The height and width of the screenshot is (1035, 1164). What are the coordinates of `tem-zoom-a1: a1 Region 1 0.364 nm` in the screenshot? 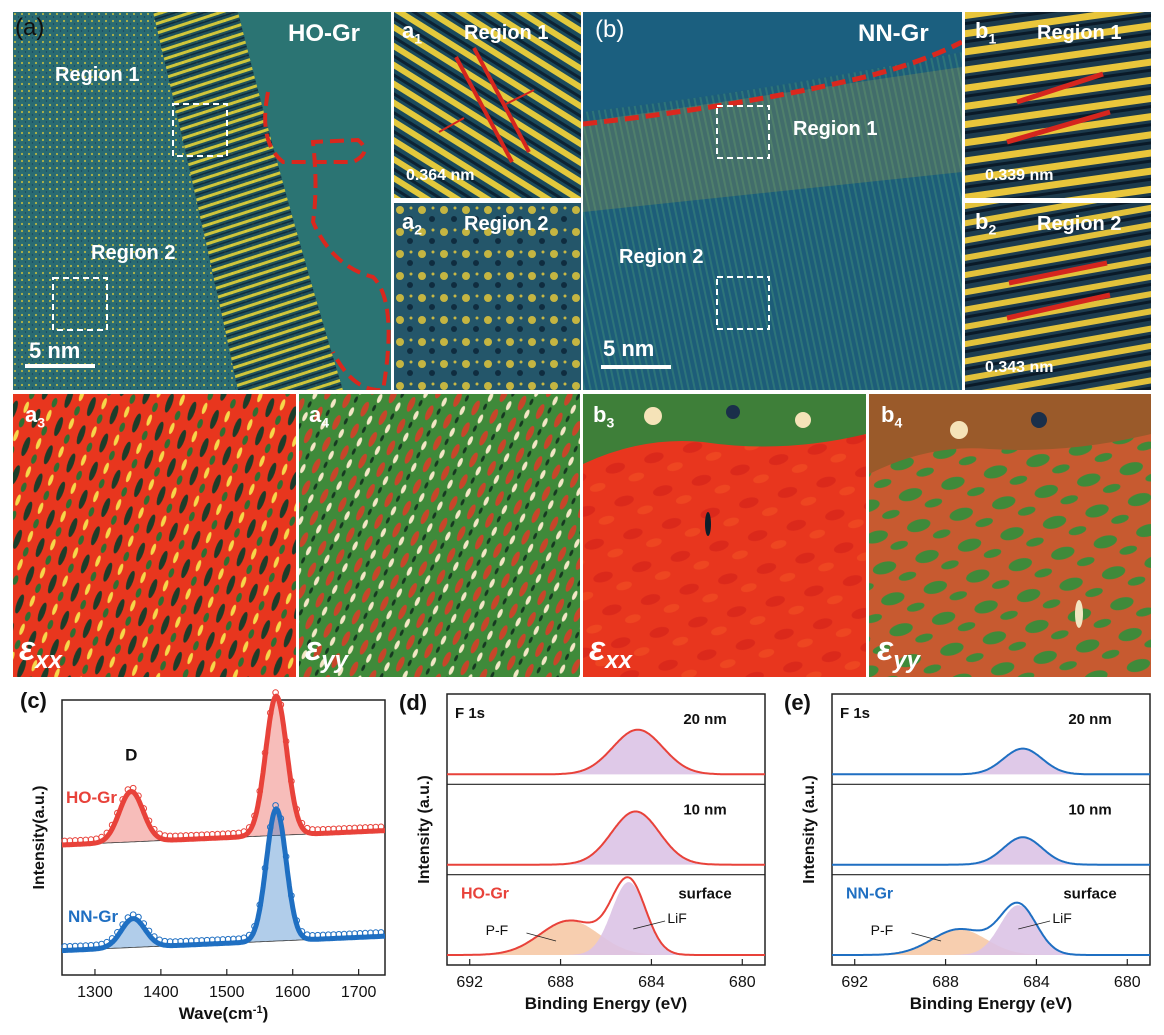 It's located at (487, 105).